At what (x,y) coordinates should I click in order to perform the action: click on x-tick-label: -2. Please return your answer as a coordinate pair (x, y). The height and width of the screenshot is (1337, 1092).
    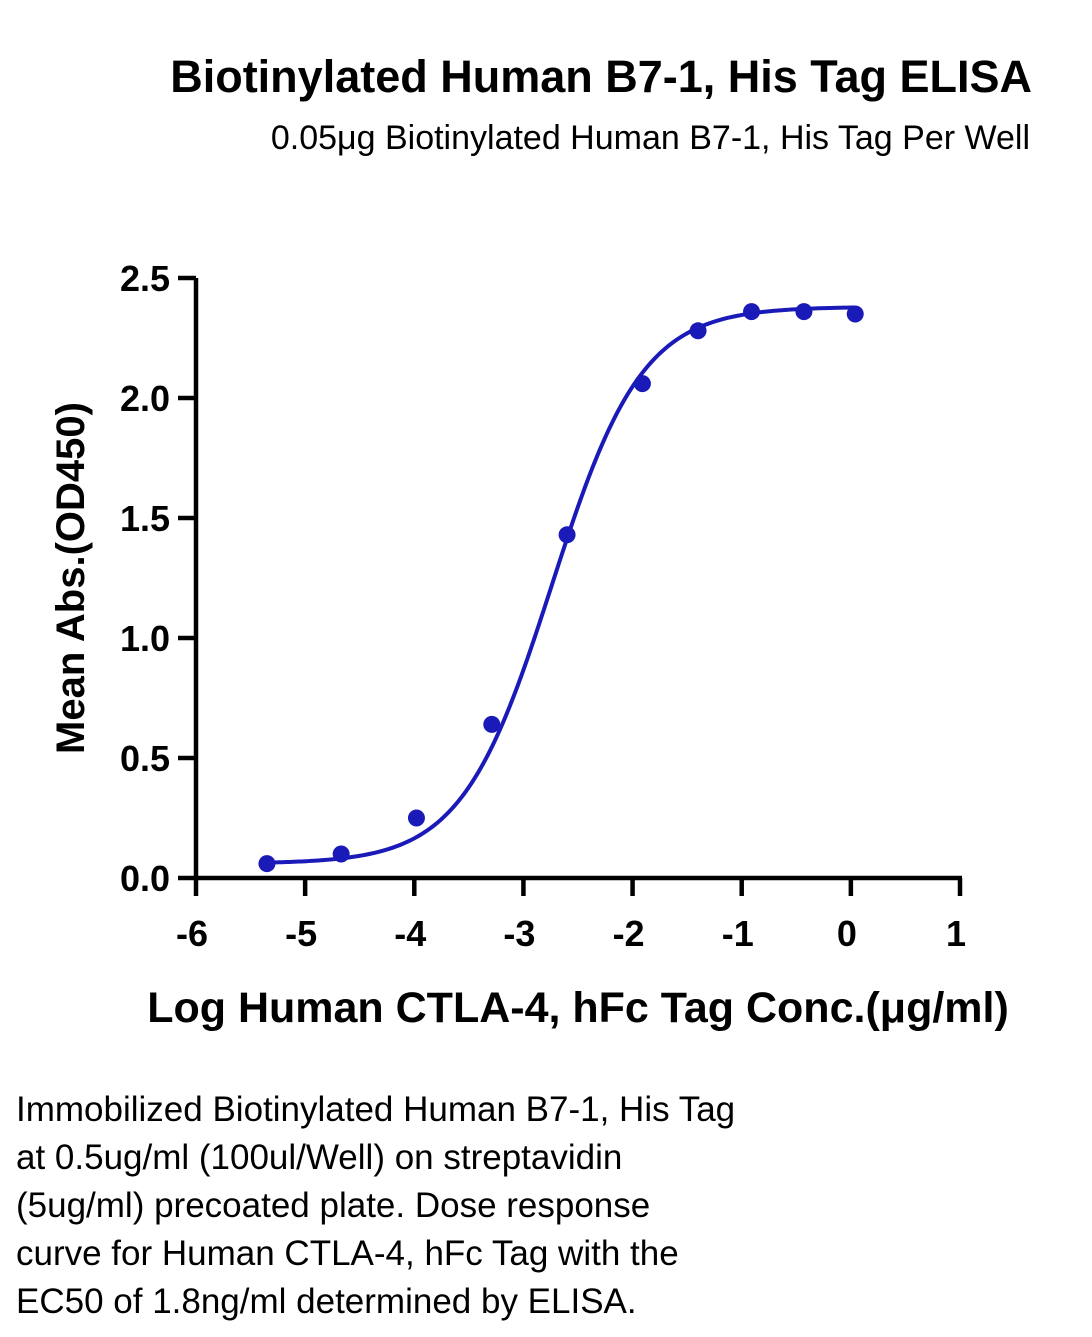
    Looking at the image, I should click on (629, 933).